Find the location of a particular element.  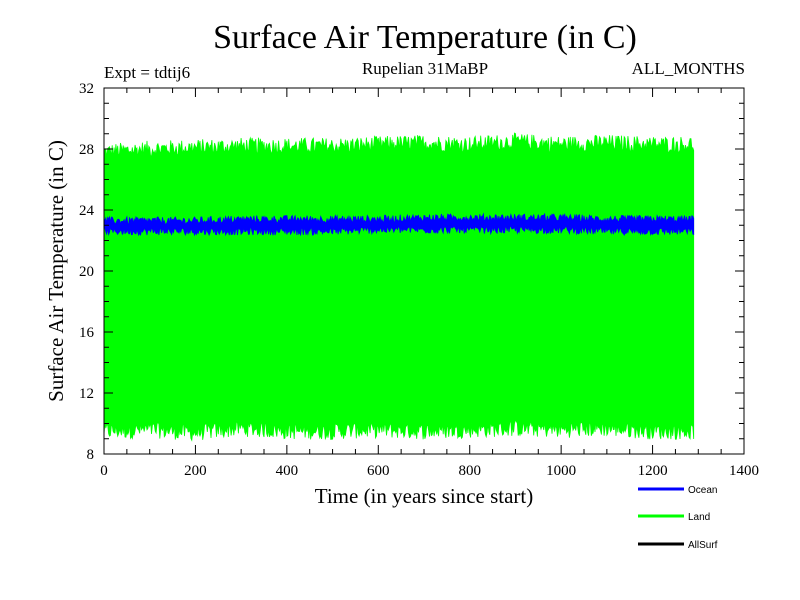

months-label: ALL_MONTHS is located at coordinates (688, 68).